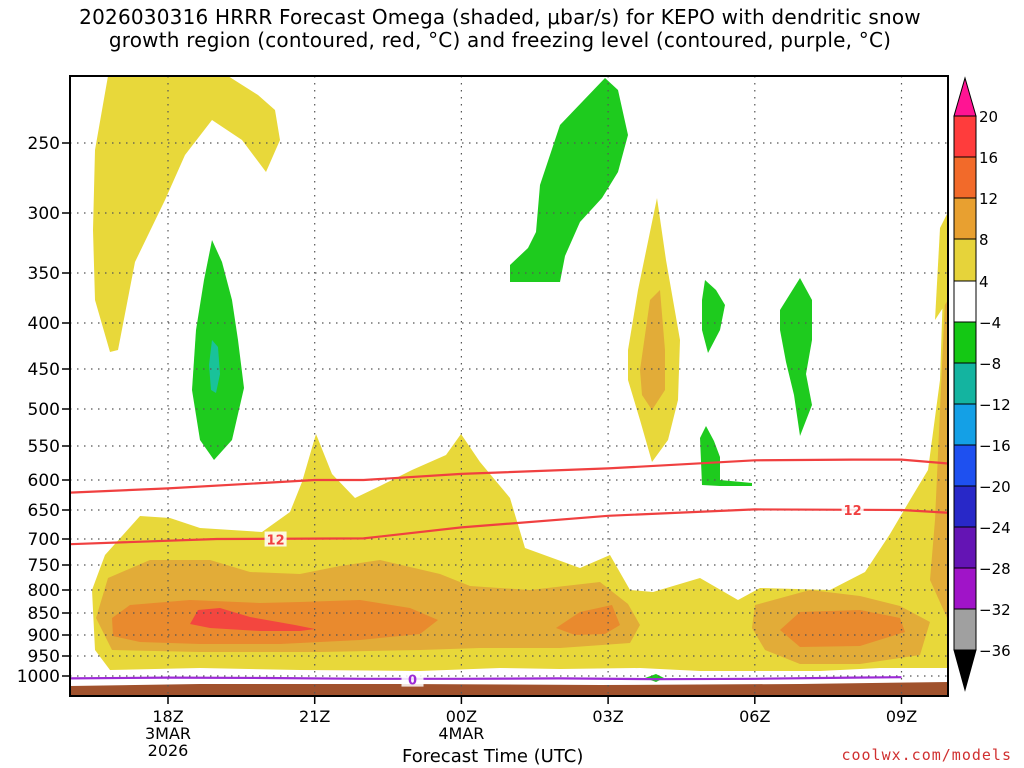  I want to click on y-tick-label-750: 750, so click(44, 566).